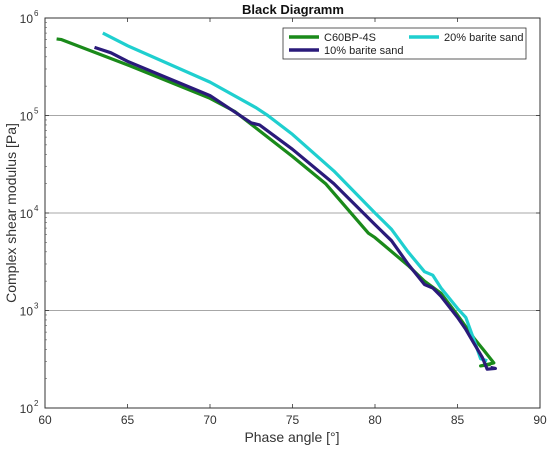  I want to click on x-axis-label: Phase angle [°], so click(291, 437).